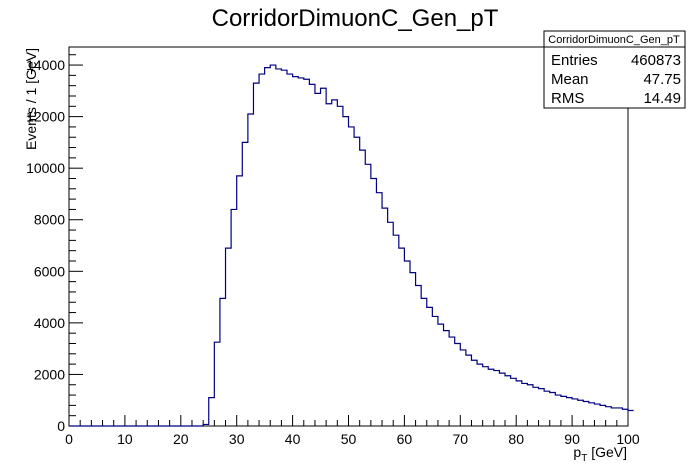  Describe the element at coordinates (607, 452) in the screenshot. I see `x-axis-label-unit: [GeV]` at that location.